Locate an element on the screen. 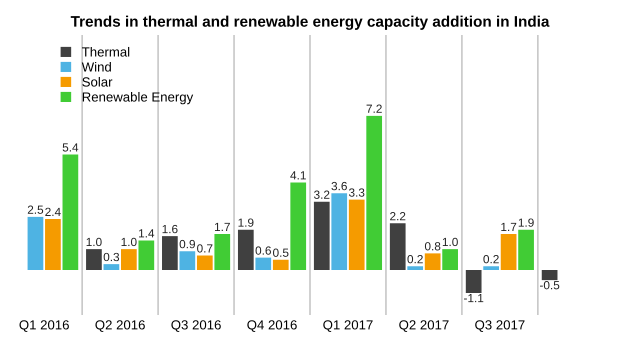 This screenshot has height=350, width=620. data-label: 0.8 is located at coordinates (432, 246).